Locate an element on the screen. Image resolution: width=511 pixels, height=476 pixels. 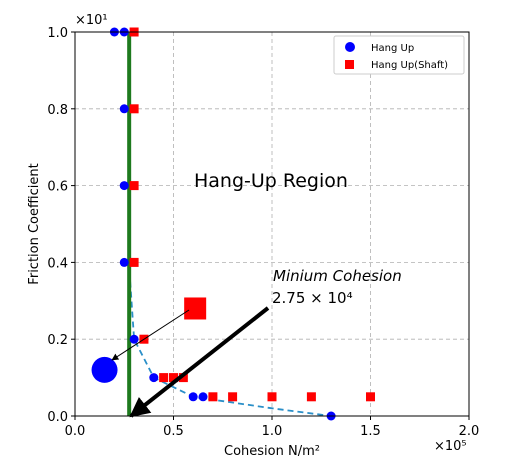
large-markers-group is located at coordinates (149, 340).